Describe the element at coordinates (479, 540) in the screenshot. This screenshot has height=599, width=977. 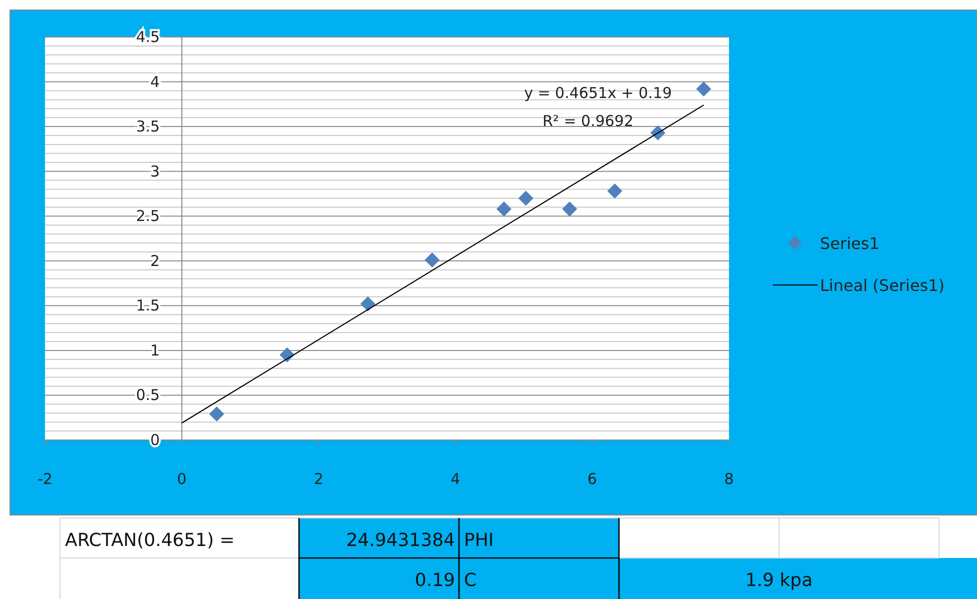
I see `text: PHI` at that location.